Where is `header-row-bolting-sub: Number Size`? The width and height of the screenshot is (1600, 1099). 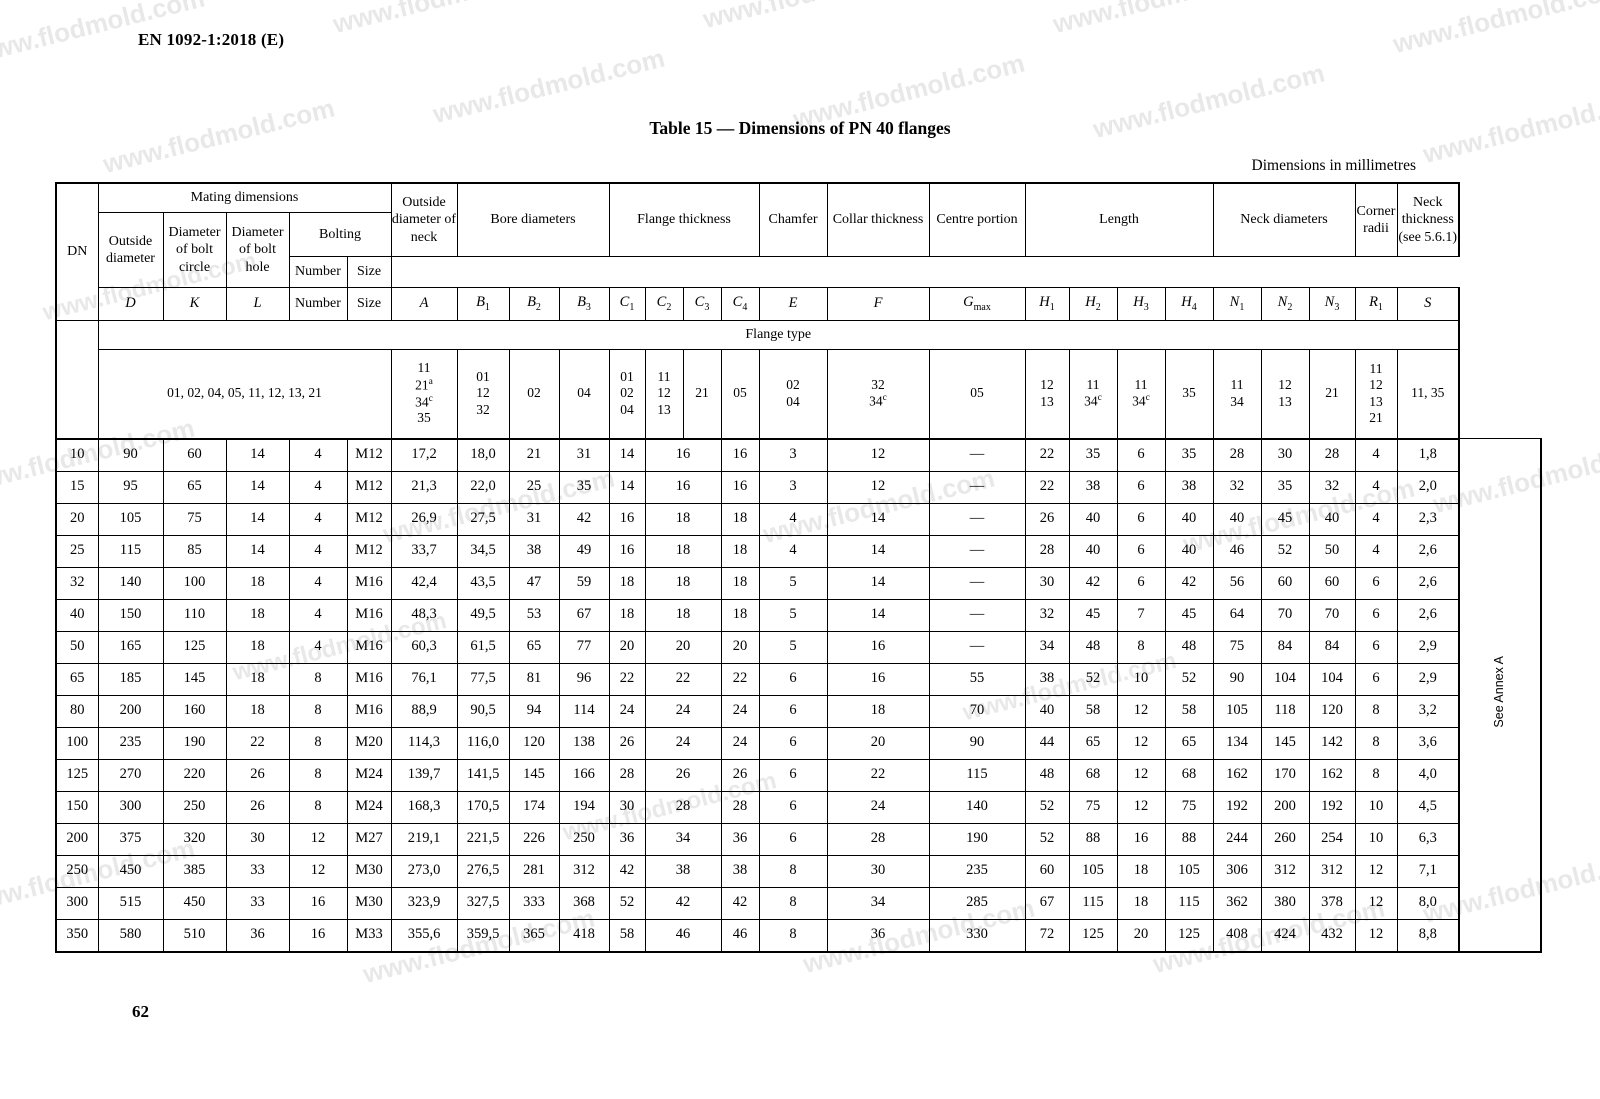
header-row-bolting-sub: Number Size is located at coordinates (798, 272).